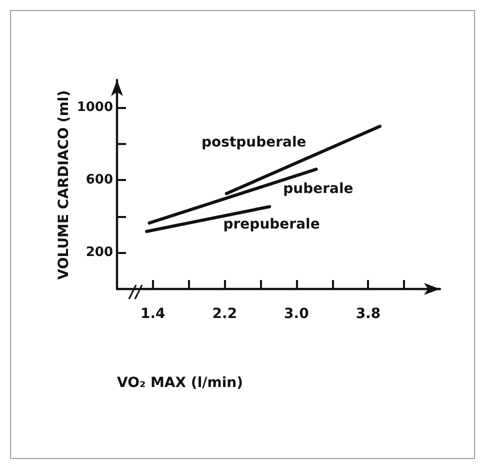  Describe the element at coordinates (297, 314) in the screenshot. I see `x-tick-label: 3.0` at that location.